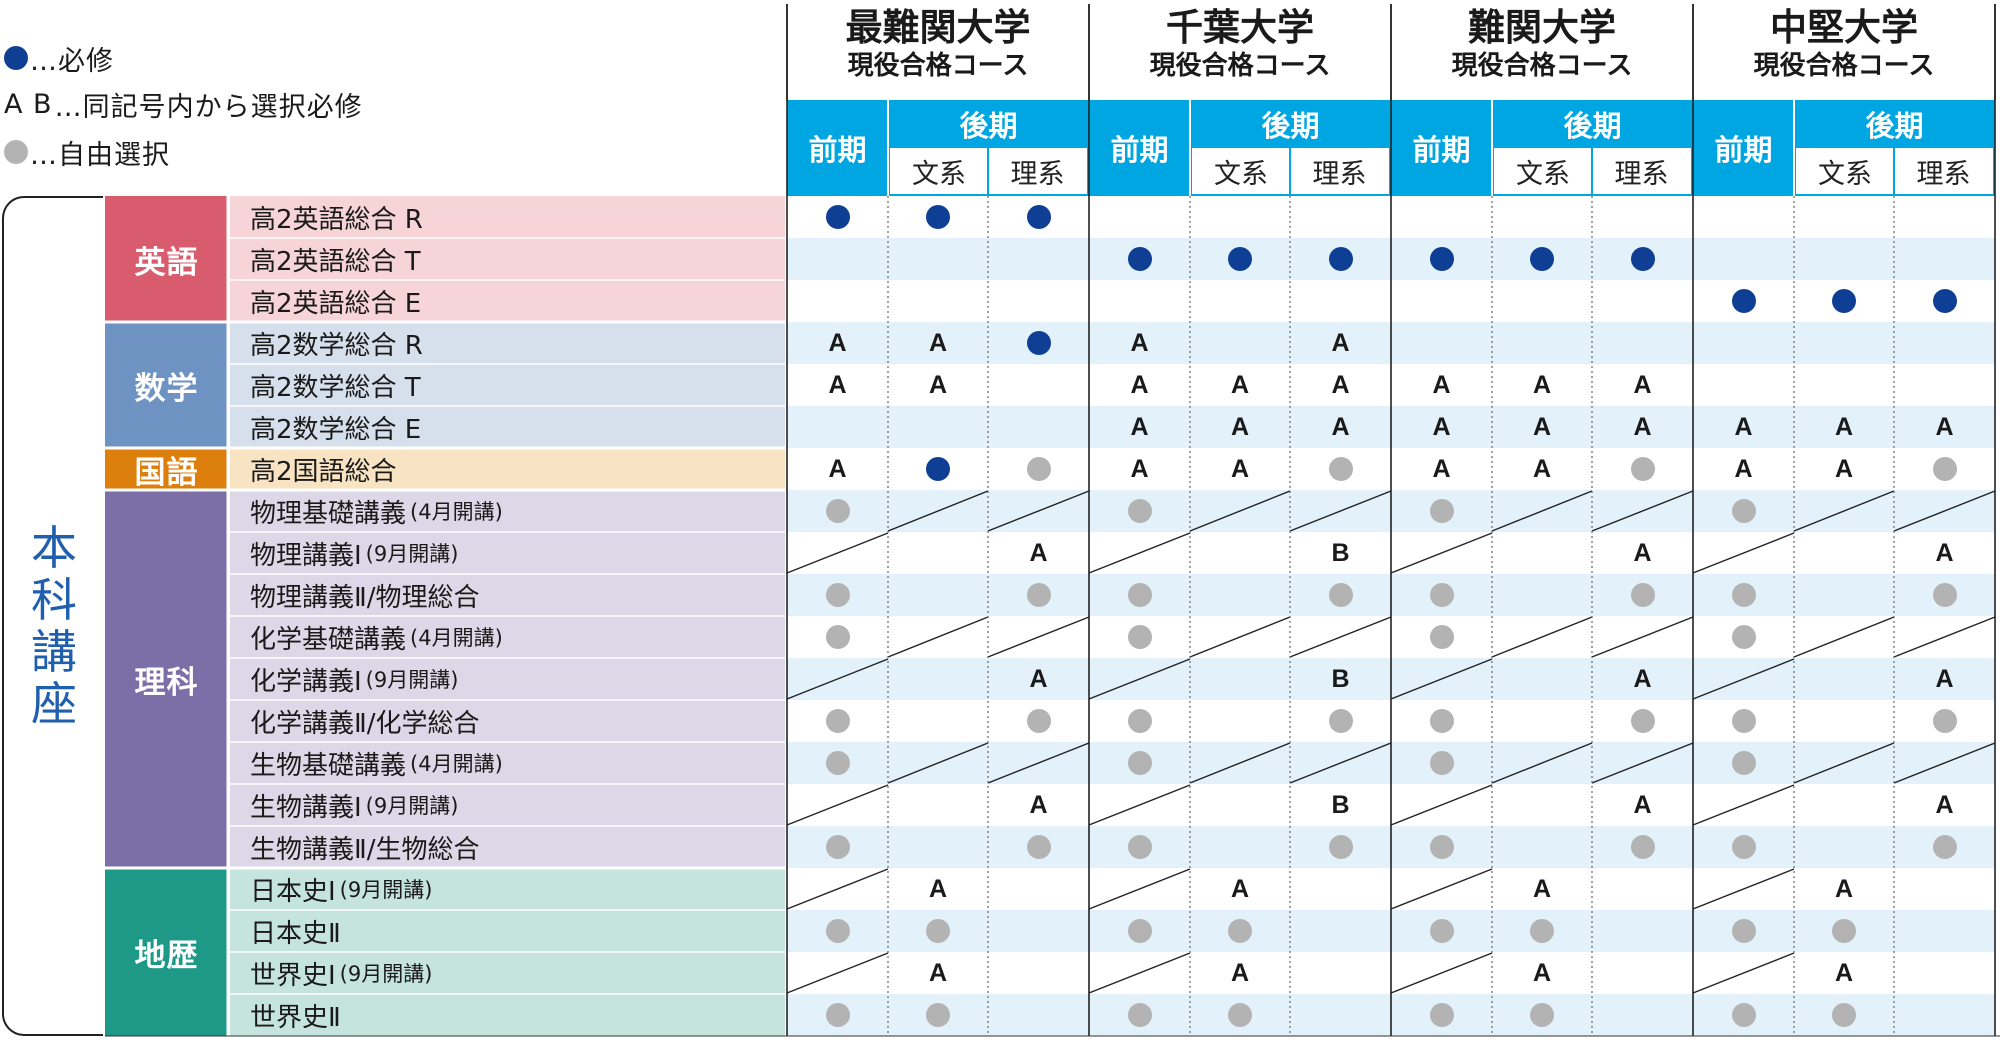 The height and width of the screenshot is (1040, 2000). What do you see at coordinates (336, 219) in the screenshot?
I see `course-name: 高2英語総合 R` at bounding box center [336, 219].